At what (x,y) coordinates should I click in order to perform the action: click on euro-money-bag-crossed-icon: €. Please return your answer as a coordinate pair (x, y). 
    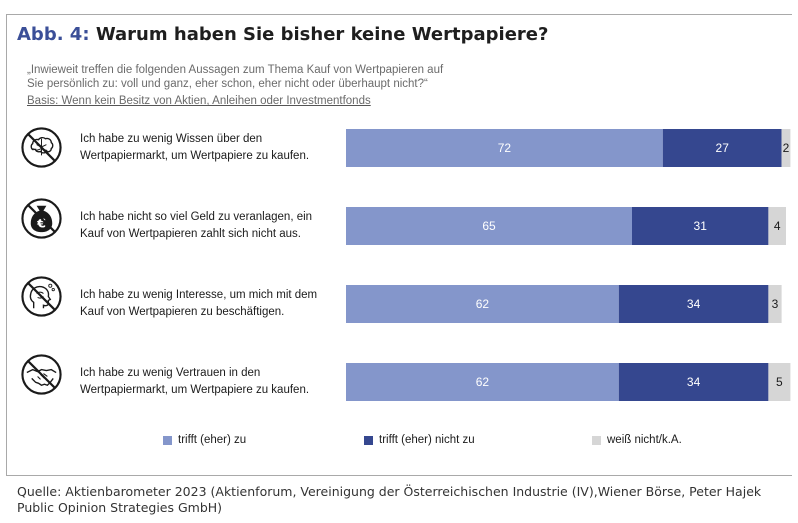
    Looking at the image, I should click on (41, 218).